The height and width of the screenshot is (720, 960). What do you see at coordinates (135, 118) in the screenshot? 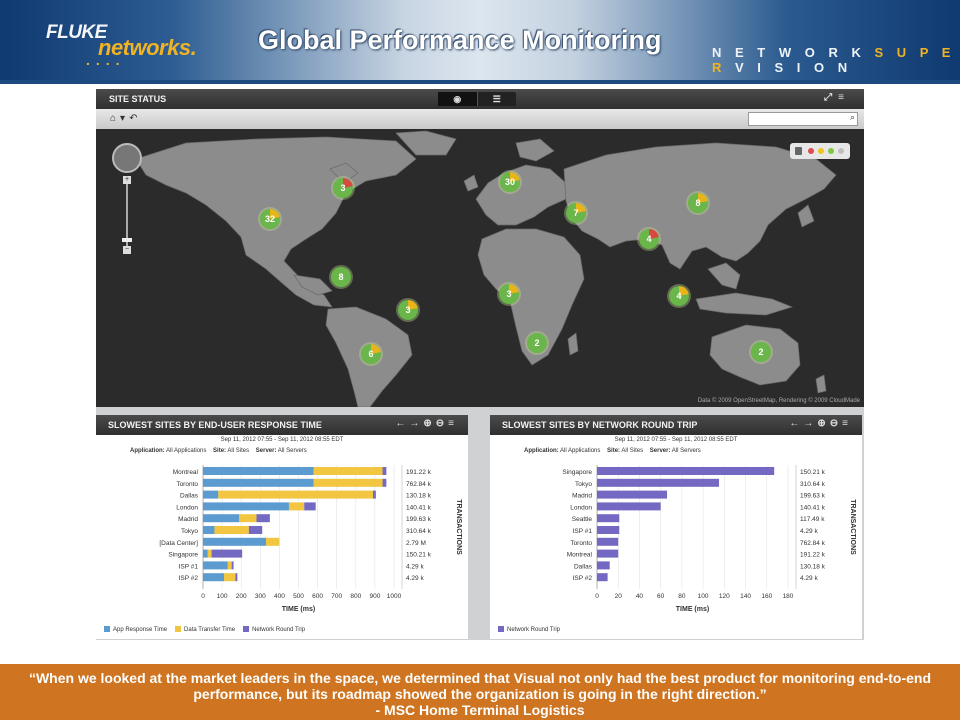
I see `back-arrow-icon: ↶` at bounding box center [135, 118].